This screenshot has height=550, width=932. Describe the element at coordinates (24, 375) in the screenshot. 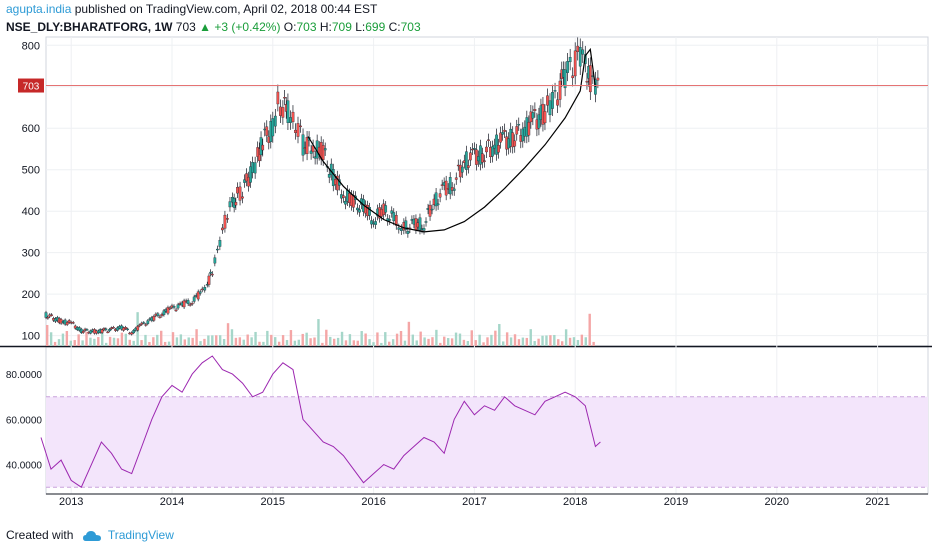

I see `rsi-tick-label: 80.0000` at that location.